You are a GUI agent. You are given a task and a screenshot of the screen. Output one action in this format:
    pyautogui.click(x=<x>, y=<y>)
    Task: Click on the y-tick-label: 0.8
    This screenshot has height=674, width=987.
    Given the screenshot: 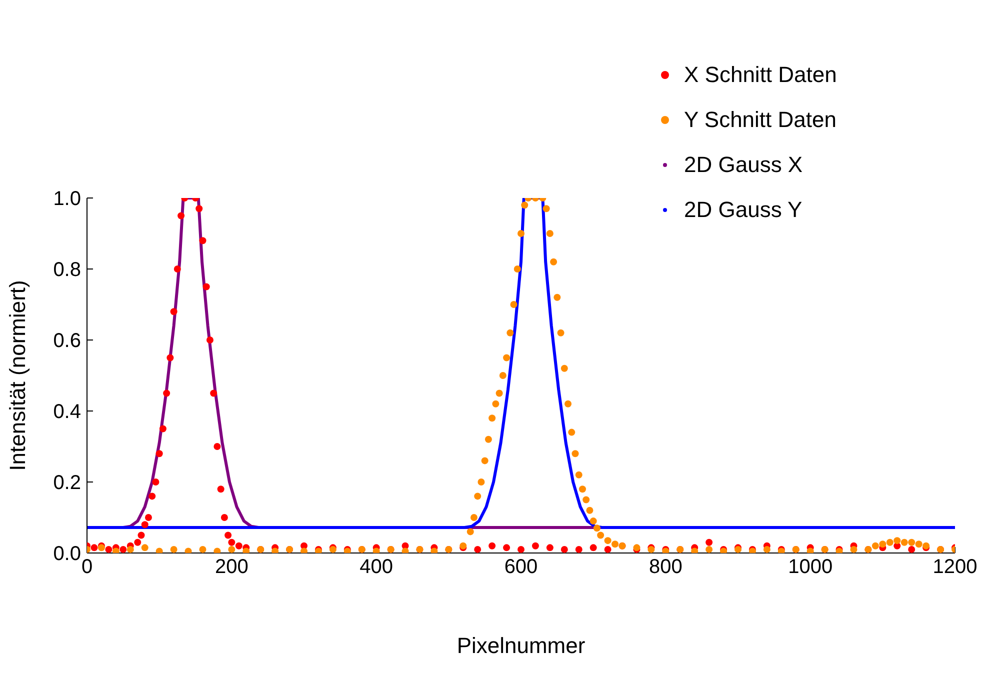 What is the action you would take?
    pyautogui.click(x=67, y=270)
    